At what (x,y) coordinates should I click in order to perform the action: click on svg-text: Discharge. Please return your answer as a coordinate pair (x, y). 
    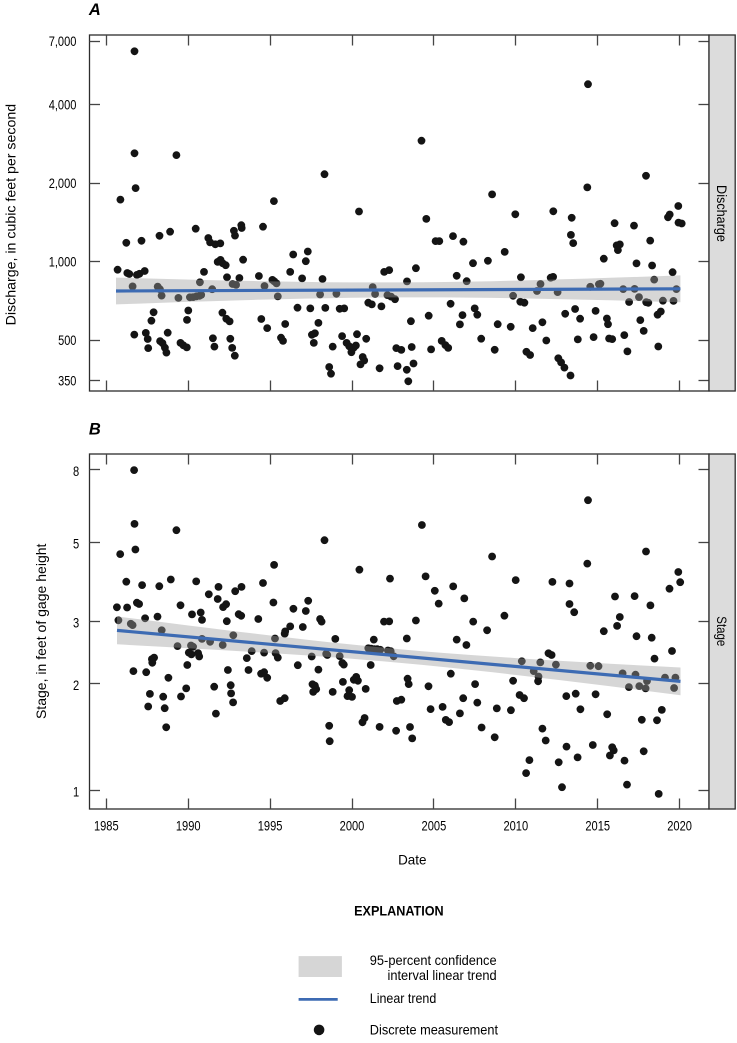
    Looking at the image, I should click on (722, 213).